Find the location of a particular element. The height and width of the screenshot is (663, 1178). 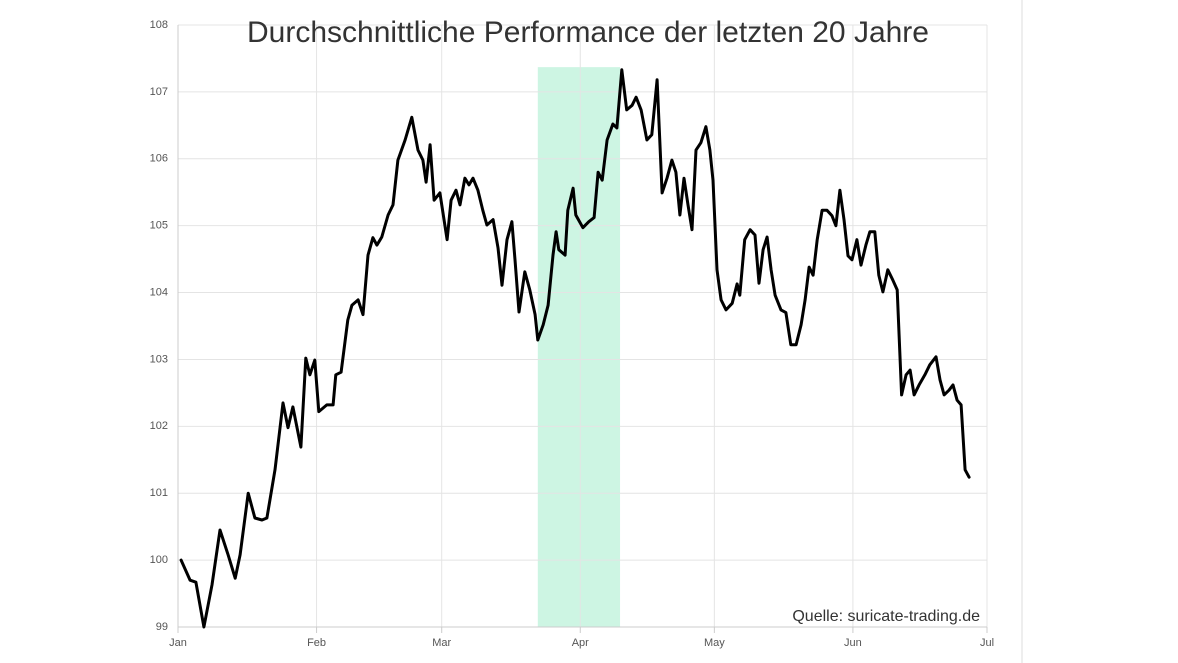

x-tick-label: Mar is located at coordinates (441, 643).